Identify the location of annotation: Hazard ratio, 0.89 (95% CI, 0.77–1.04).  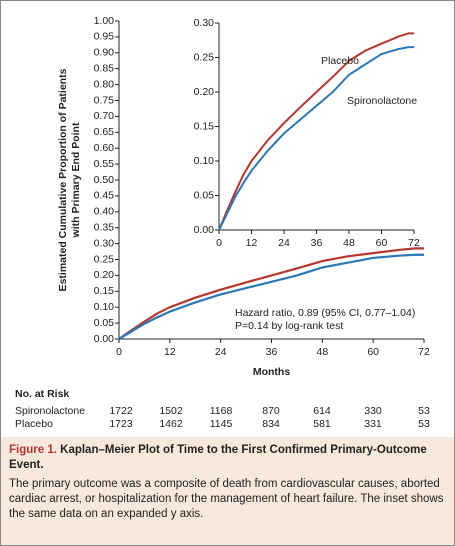
(325, 313).